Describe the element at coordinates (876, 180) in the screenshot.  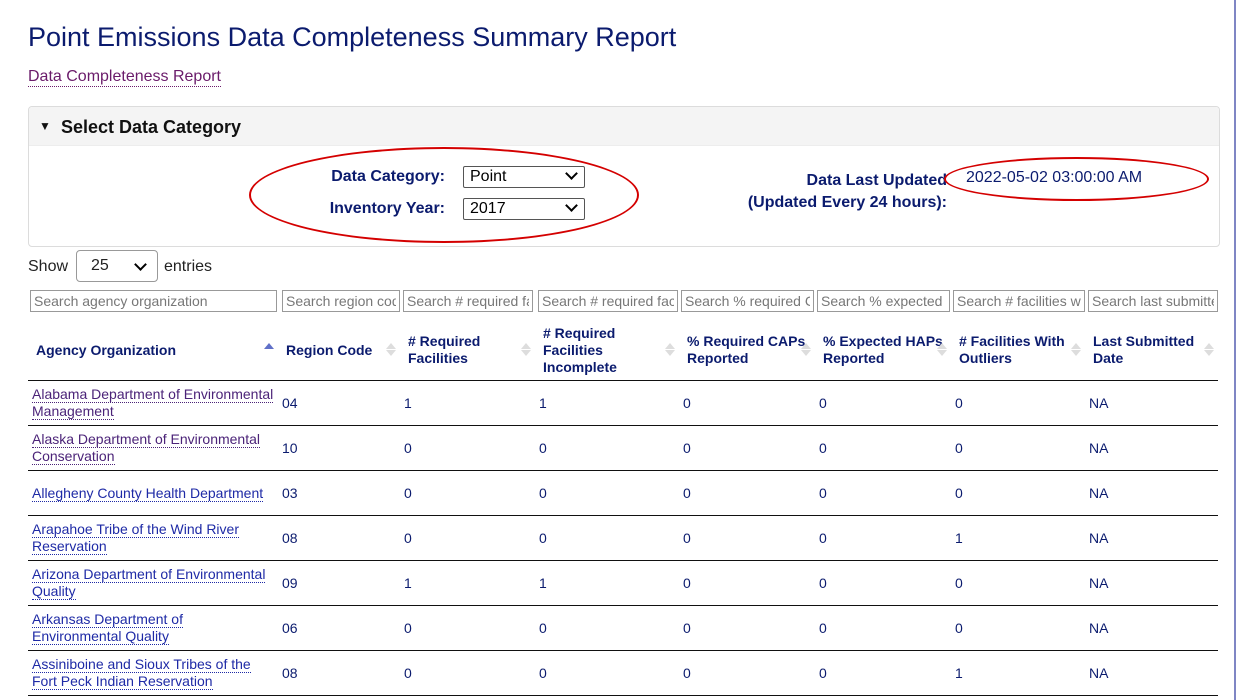
I see `last-updated-label: Data Last Updated` at that location.